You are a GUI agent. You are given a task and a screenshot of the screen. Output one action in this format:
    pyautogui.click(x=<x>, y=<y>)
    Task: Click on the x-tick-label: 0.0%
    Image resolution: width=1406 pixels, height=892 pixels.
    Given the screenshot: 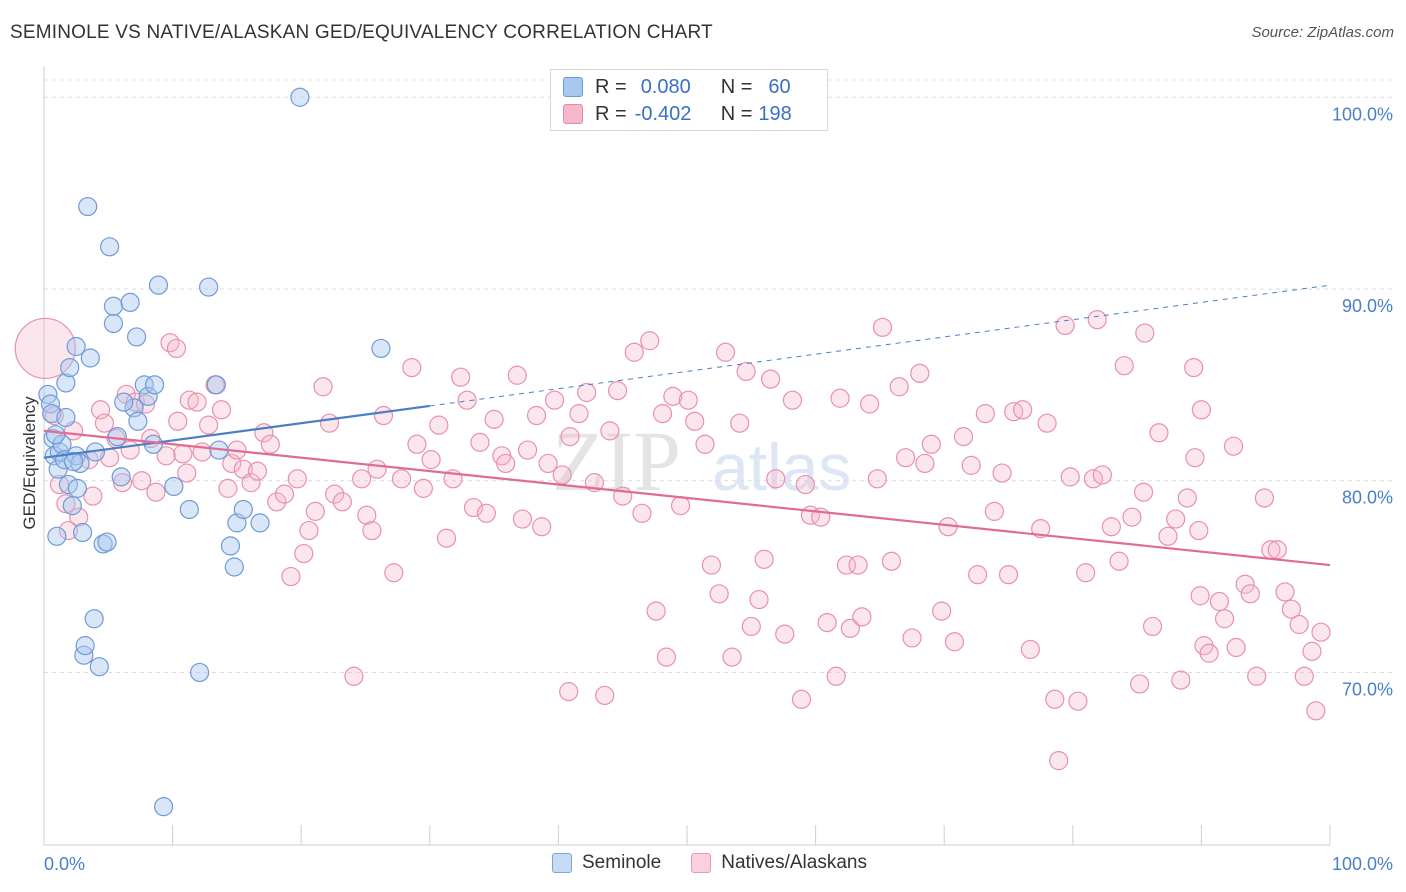 What is the action you would take?
    pyautogui.click(x=64, y=864)
    